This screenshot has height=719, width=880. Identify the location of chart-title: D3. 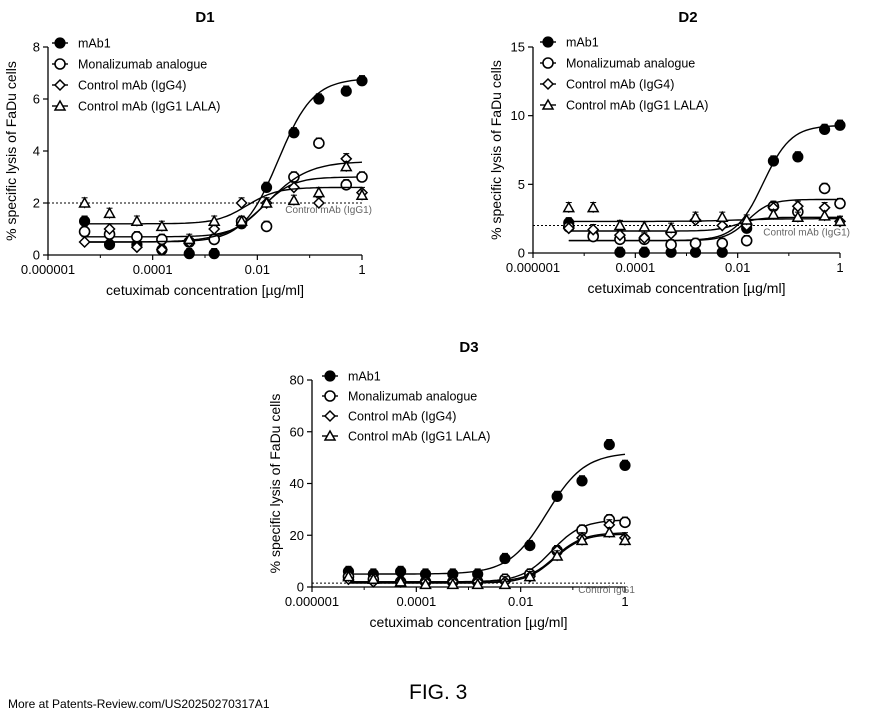
(468, 347).